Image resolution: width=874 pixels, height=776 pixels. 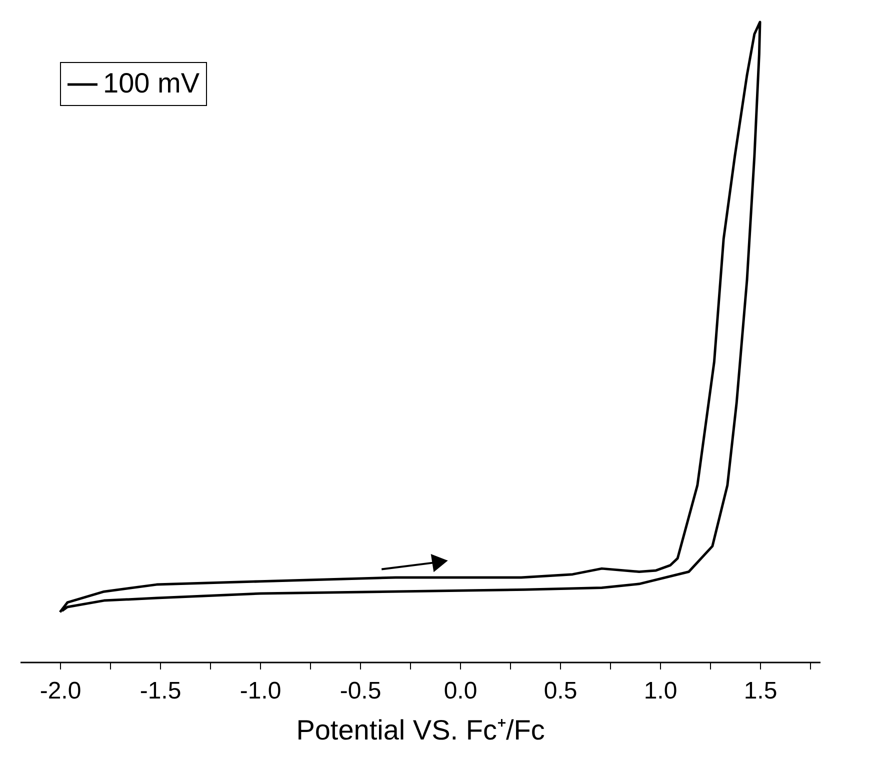 I want to click on legend-label: 100 mV, so click(x=151, y=83).